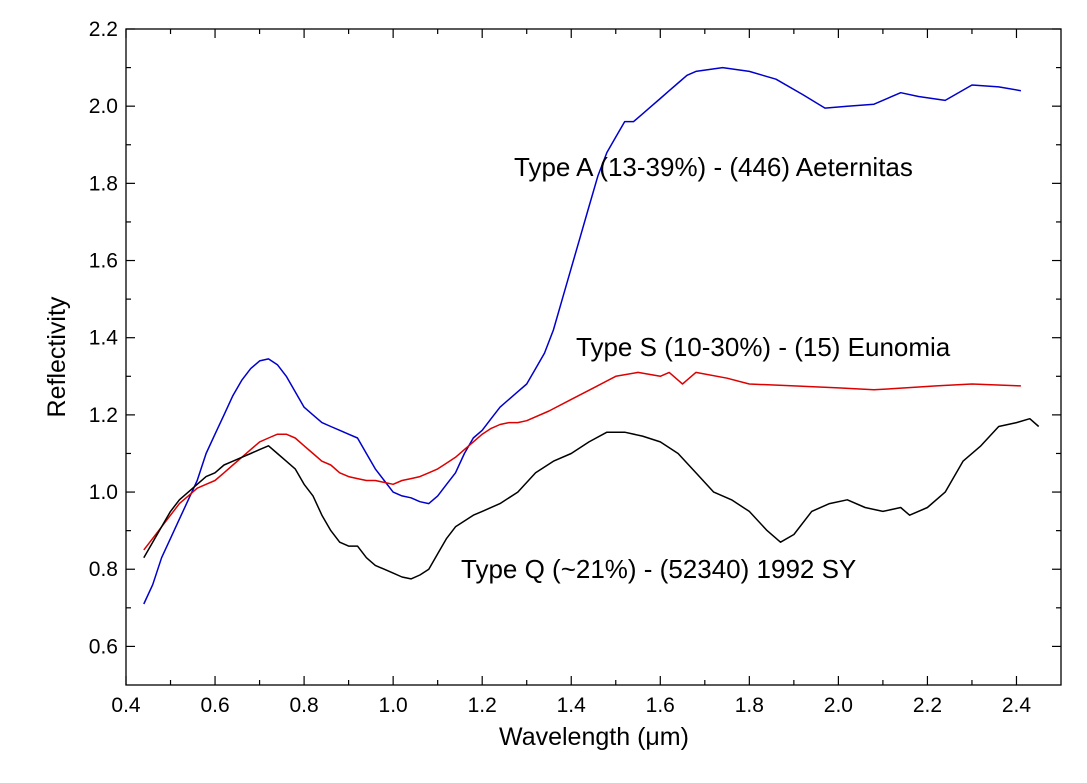 This screenshot has height=783, width=1087. Describe the element at coordinates (927, 705) in the screenshot. I see `x-tick-label: 2.2` at that location.